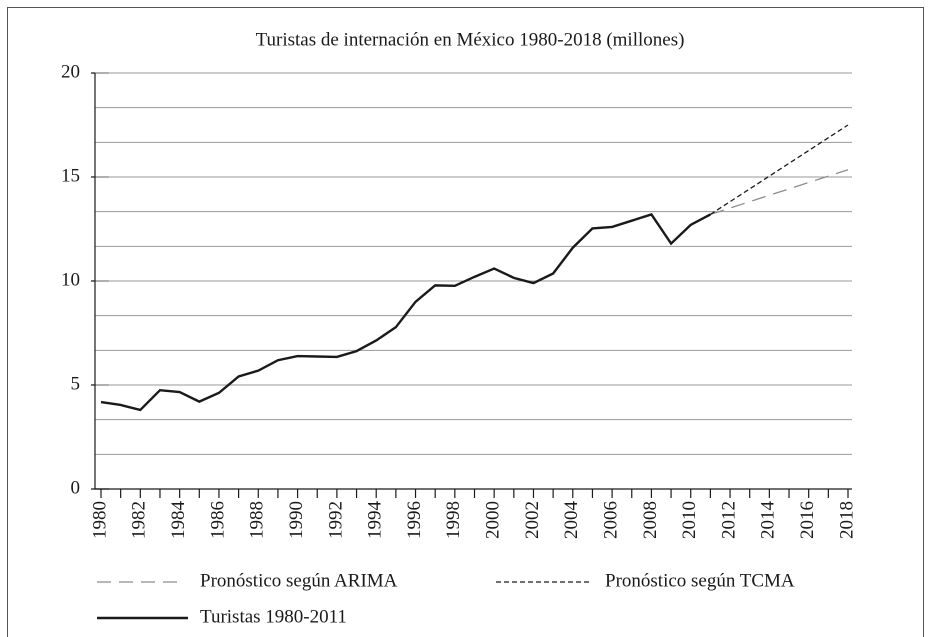 The height and width of the screenshot is (637, 931). I want to click on x-tick-label: 2018, so click(846, 520).